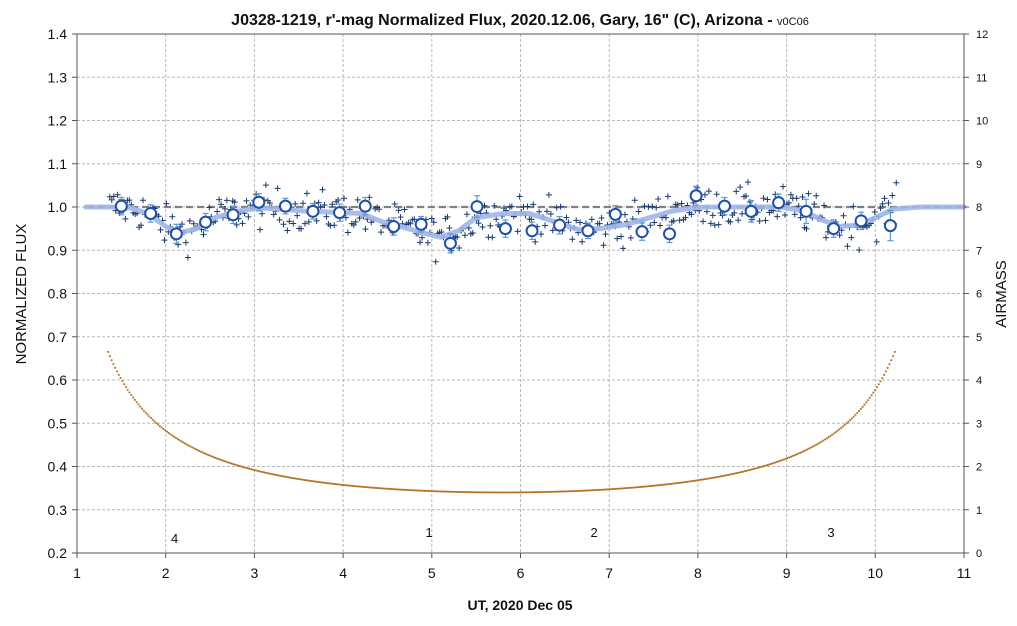  Describe the element at coordinates (58, 164) in the screenshot. I see `y-tick-label: 1.1` at that location.